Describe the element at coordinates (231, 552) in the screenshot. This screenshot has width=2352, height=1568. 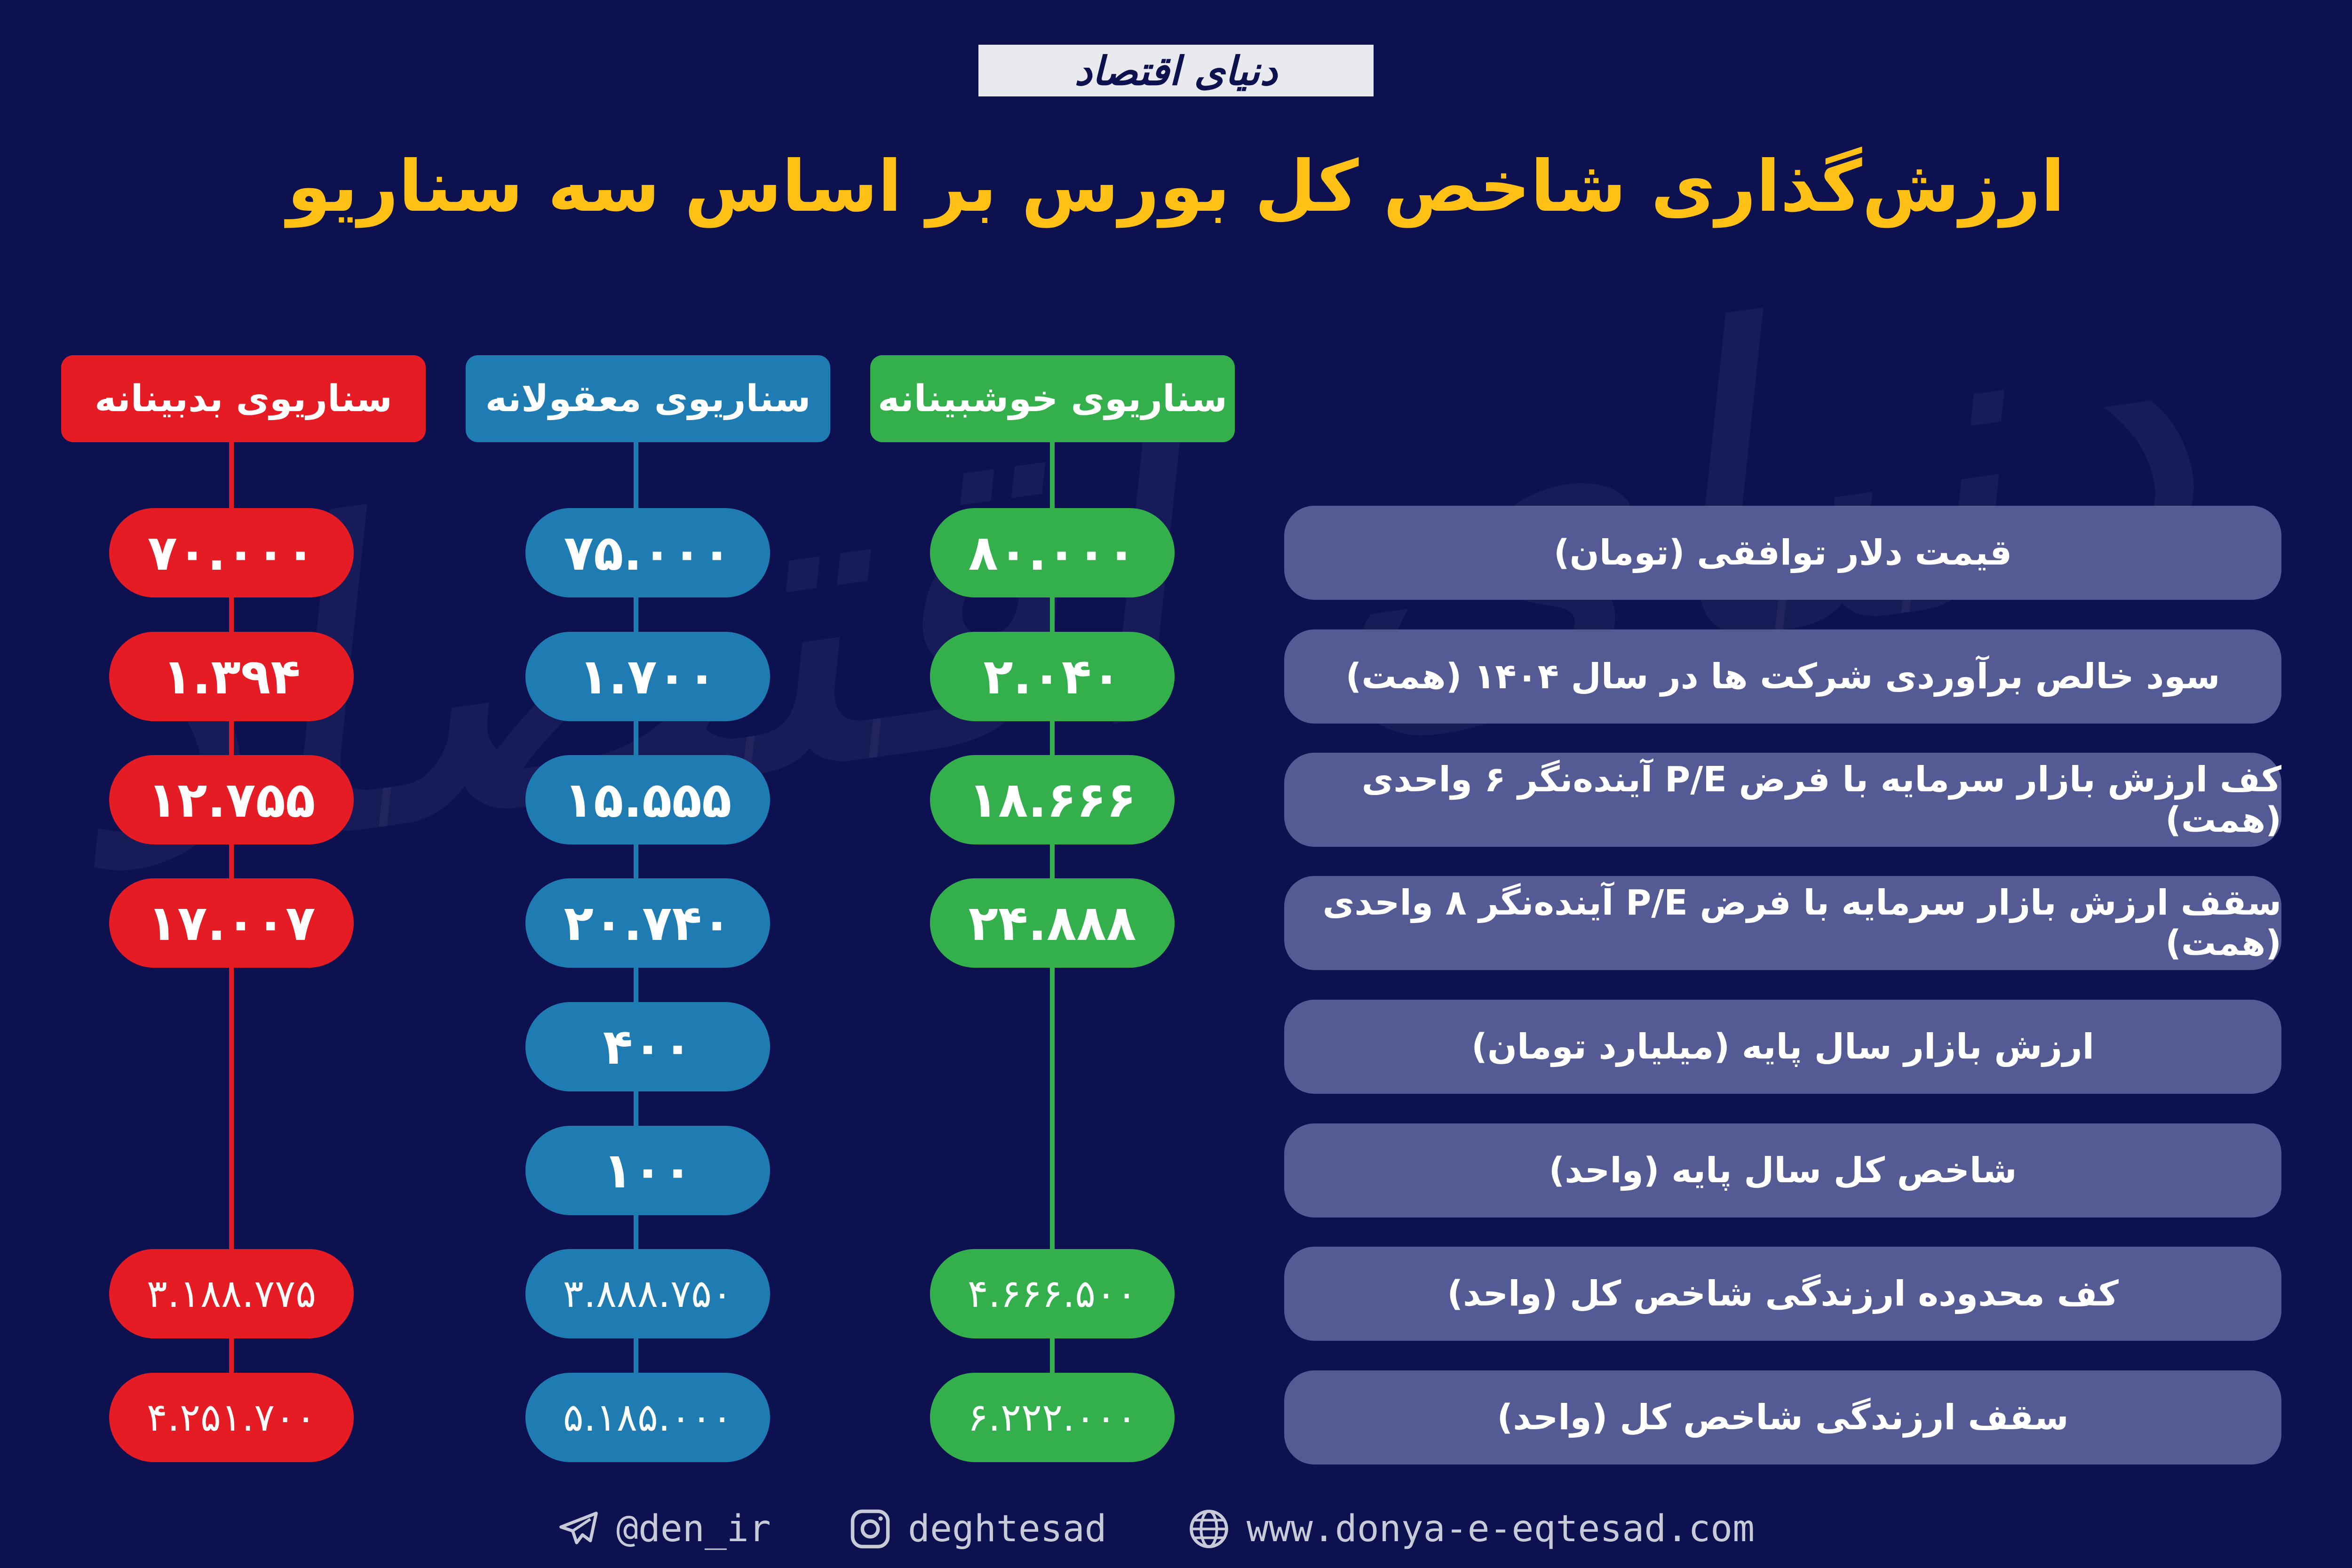
I see `value-pessimistic-dollar-rate: ۷۰.۰۰۰` at that location.